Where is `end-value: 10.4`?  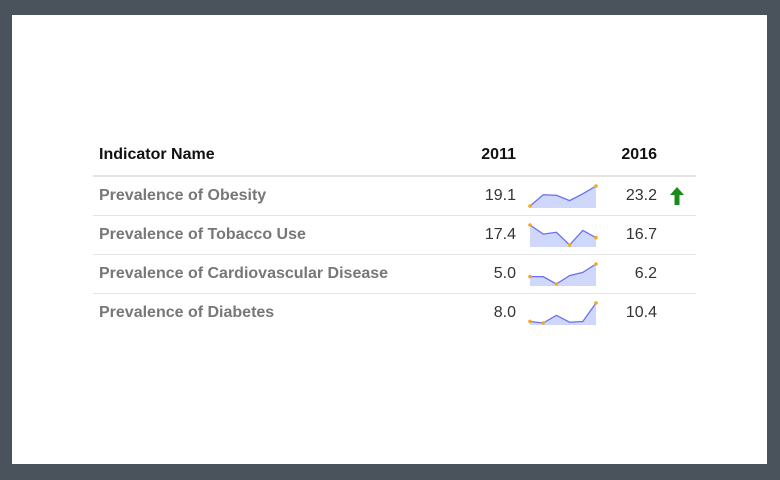
end-value: 10.4 is located at coordinates (641, 312).